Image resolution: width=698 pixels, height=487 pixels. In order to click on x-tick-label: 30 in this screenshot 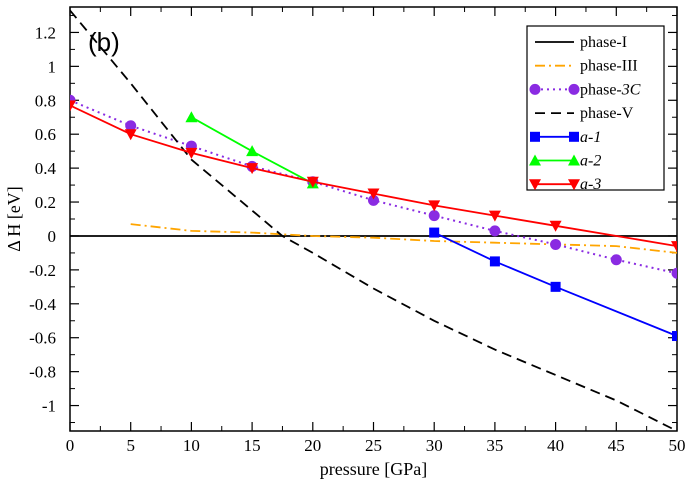, I will do `click(434, 445)`.